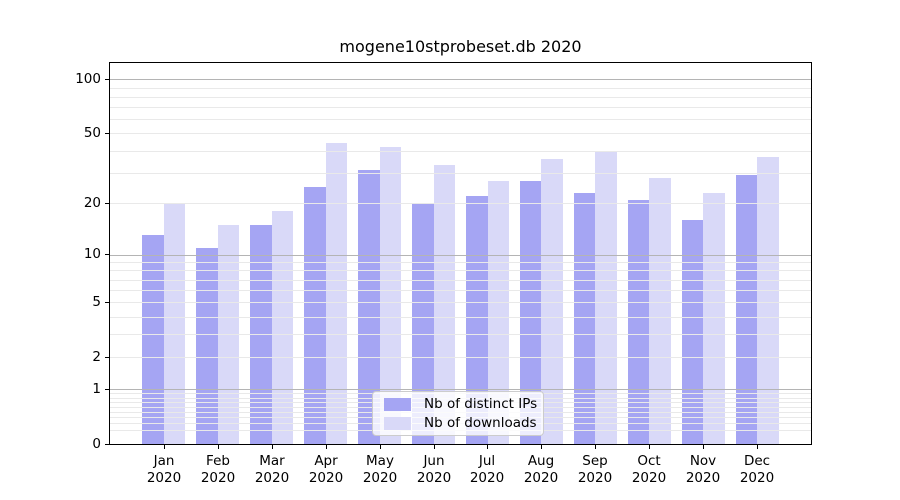 The height and width of the screenshot is (500, 900). I want to click on x-tick-label: Sep 2020, so click(595, 469).